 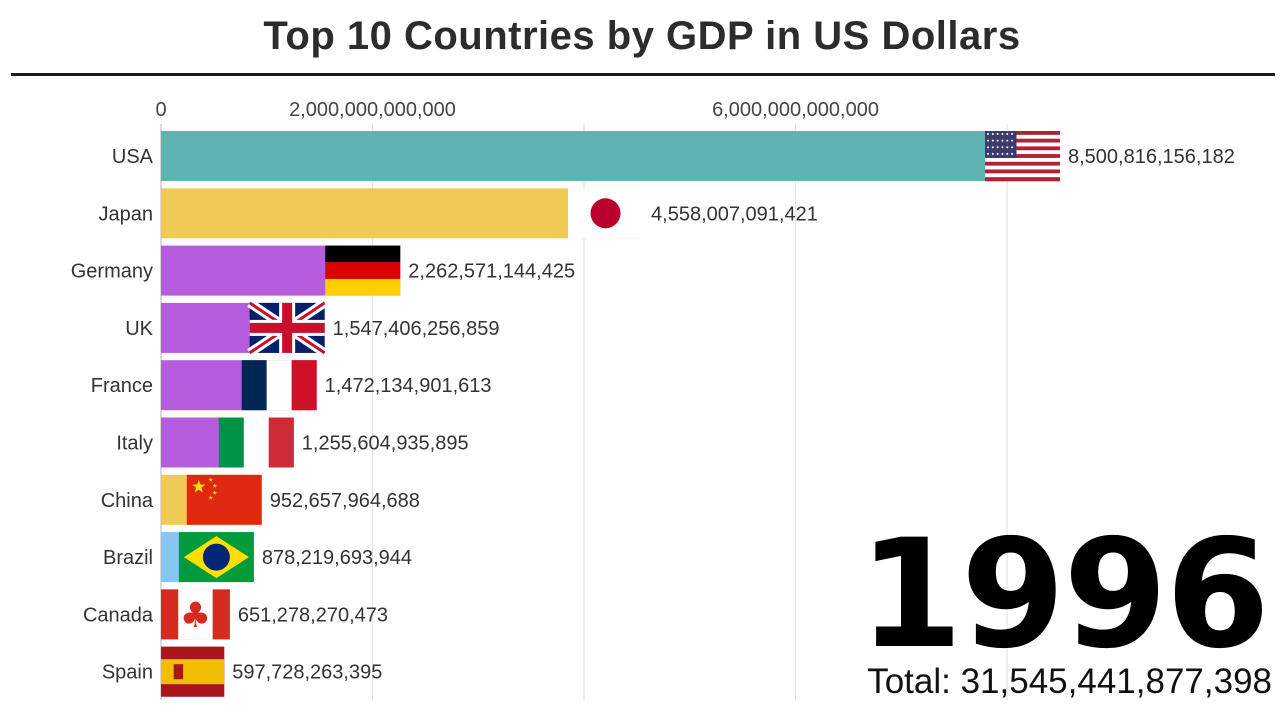 What do you see at coordinates (128, 558) in the screenshot?
I see `category-label: Brazil` at bounding box center [128, 558].